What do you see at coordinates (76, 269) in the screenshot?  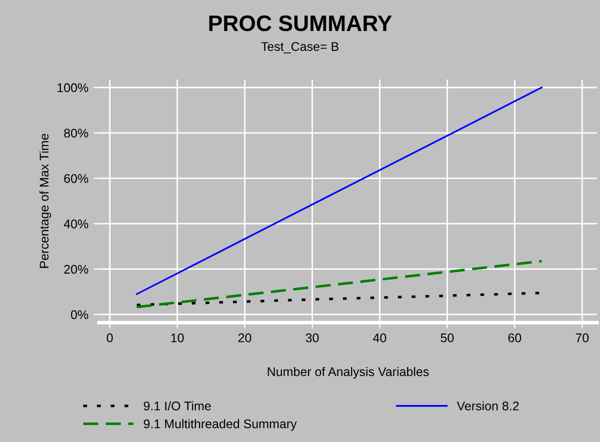 I see `y-tick-label: 20%` at bounding box center [76, 269].